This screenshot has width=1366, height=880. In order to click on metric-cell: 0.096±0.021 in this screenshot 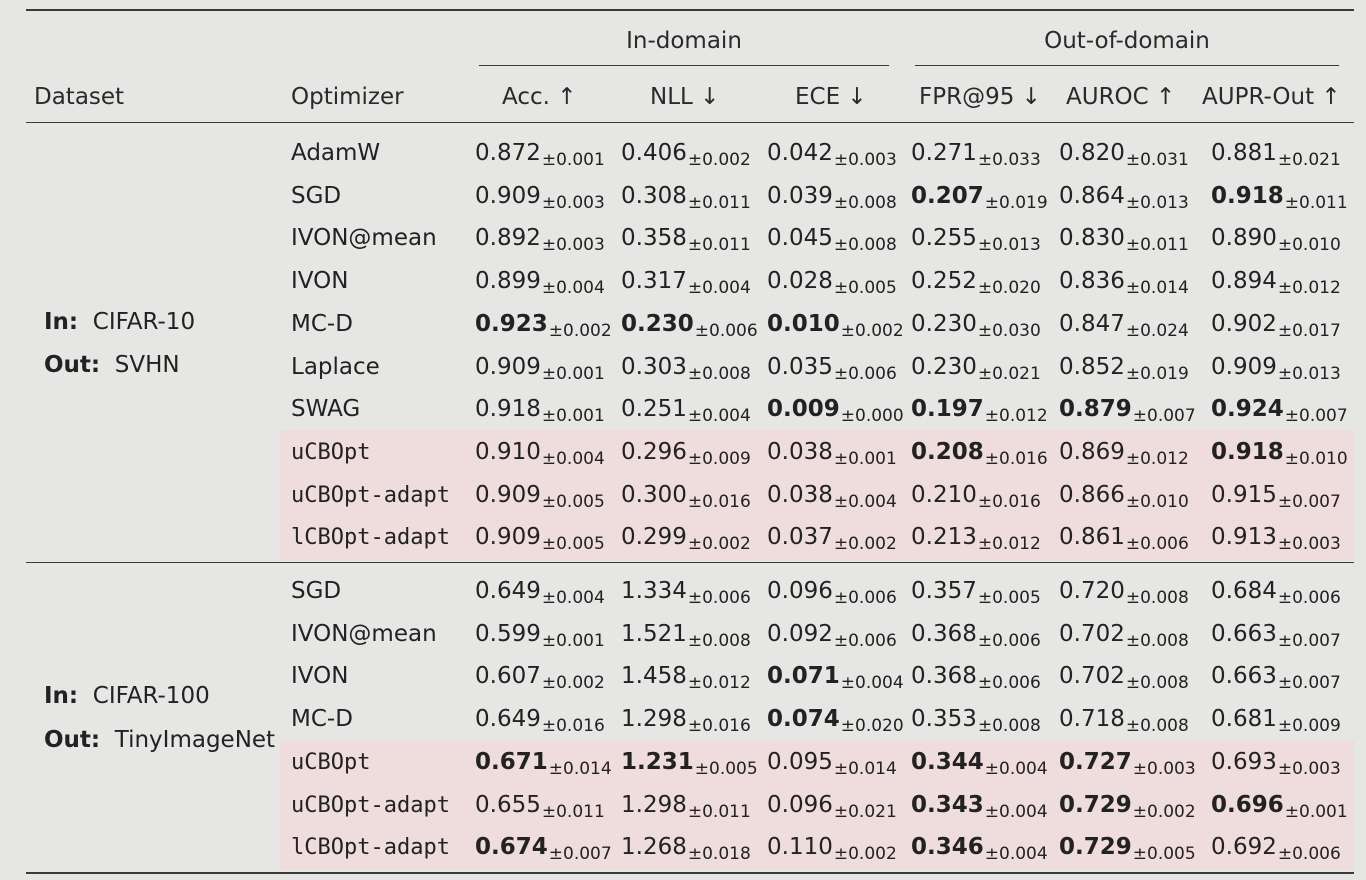, I will do `click(832, 806)`.